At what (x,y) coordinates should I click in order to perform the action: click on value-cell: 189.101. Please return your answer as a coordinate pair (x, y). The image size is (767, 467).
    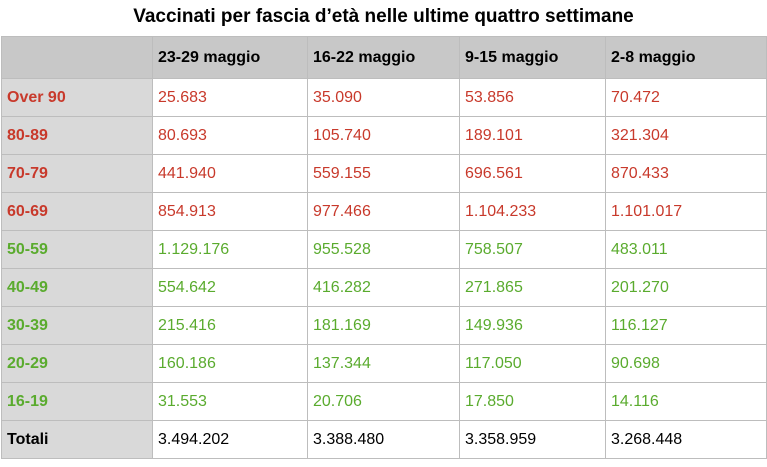
    Looking at the image, I should click on (532, 135).